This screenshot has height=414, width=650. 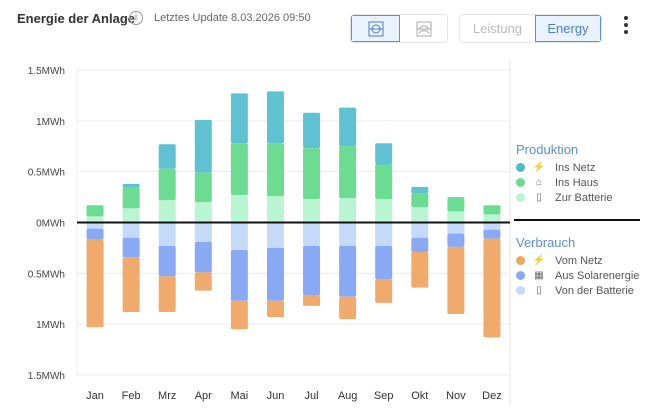 I want to click on house-icon: ⌂, so click(x=539, y=182).